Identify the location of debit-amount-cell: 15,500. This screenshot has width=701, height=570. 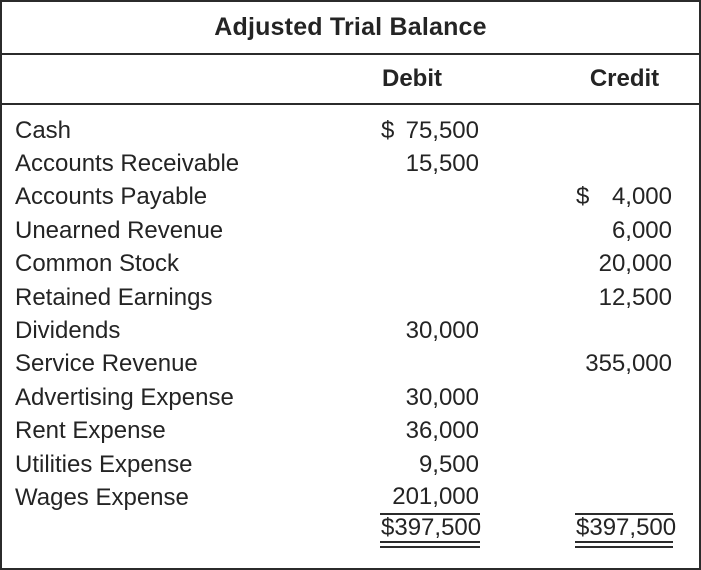
(430, 163).